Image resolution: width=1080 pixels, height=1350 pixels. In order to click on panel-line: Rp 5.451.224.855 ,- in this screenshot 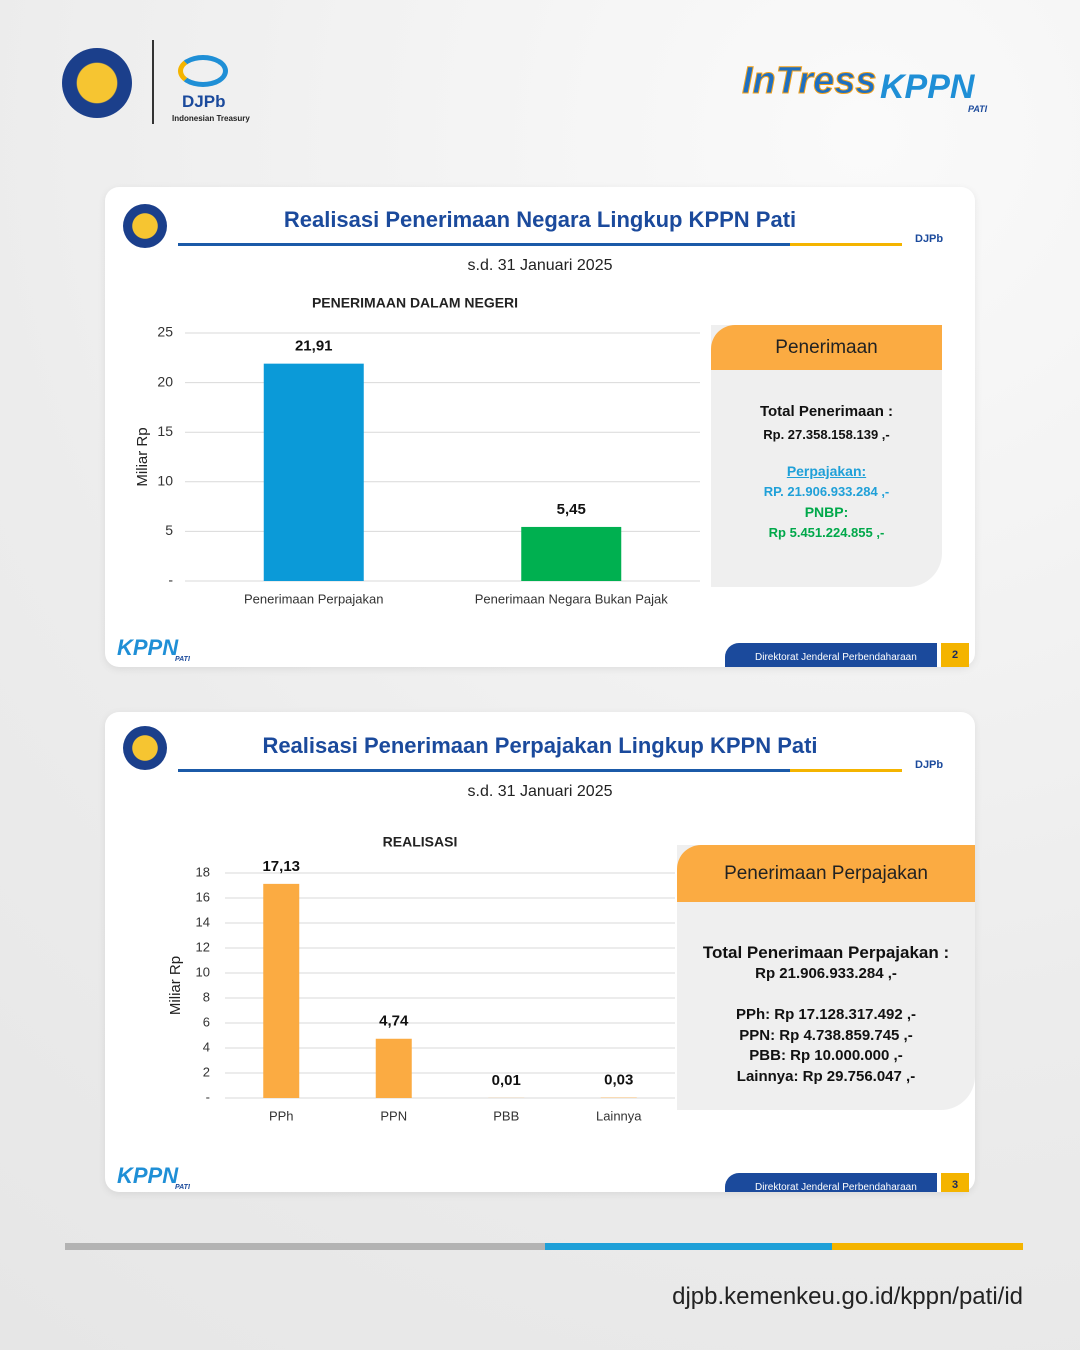, I will do `click(826, 532)`.